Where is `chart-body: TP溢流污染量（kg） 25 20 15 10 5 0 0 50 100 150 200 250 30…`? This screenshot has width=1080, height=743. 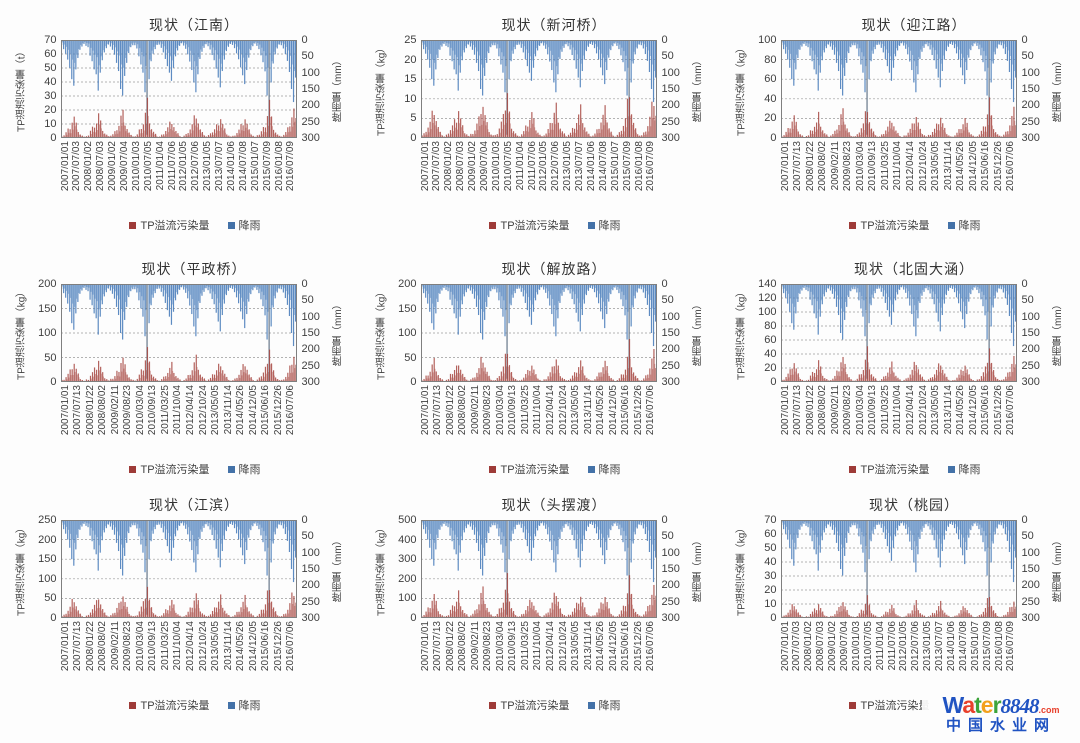 chart-body: TP溢流污染量（kg） 25 20 15 10 5 0 0 50 100 150 200 250 30… is located at coordinates (540, 124).